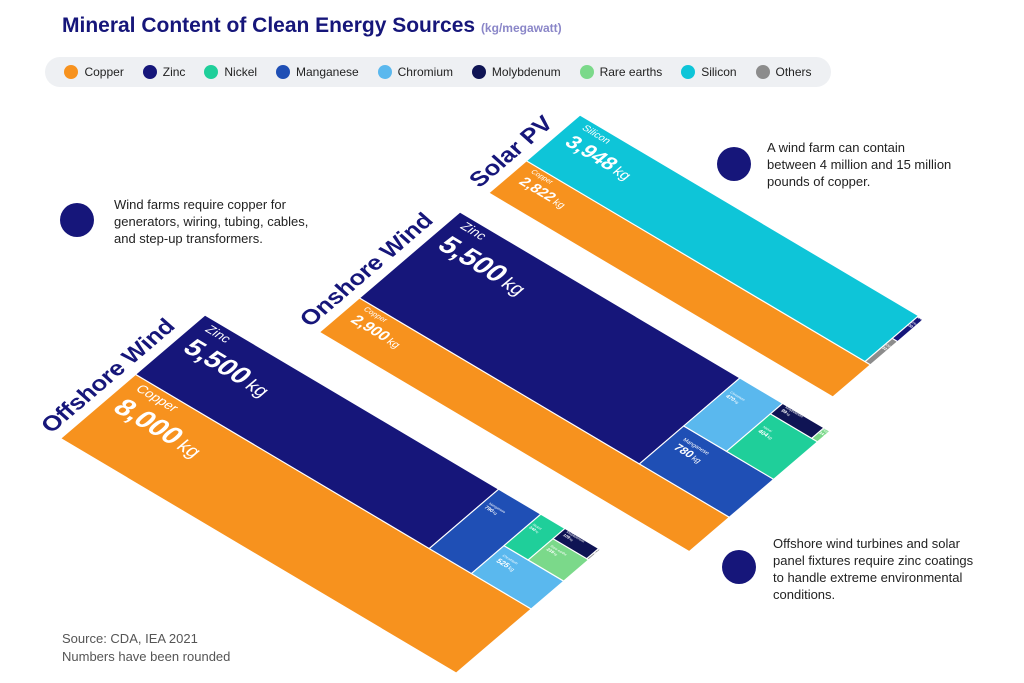  I want to click on legend-label: Manganese, so click(327, 72).